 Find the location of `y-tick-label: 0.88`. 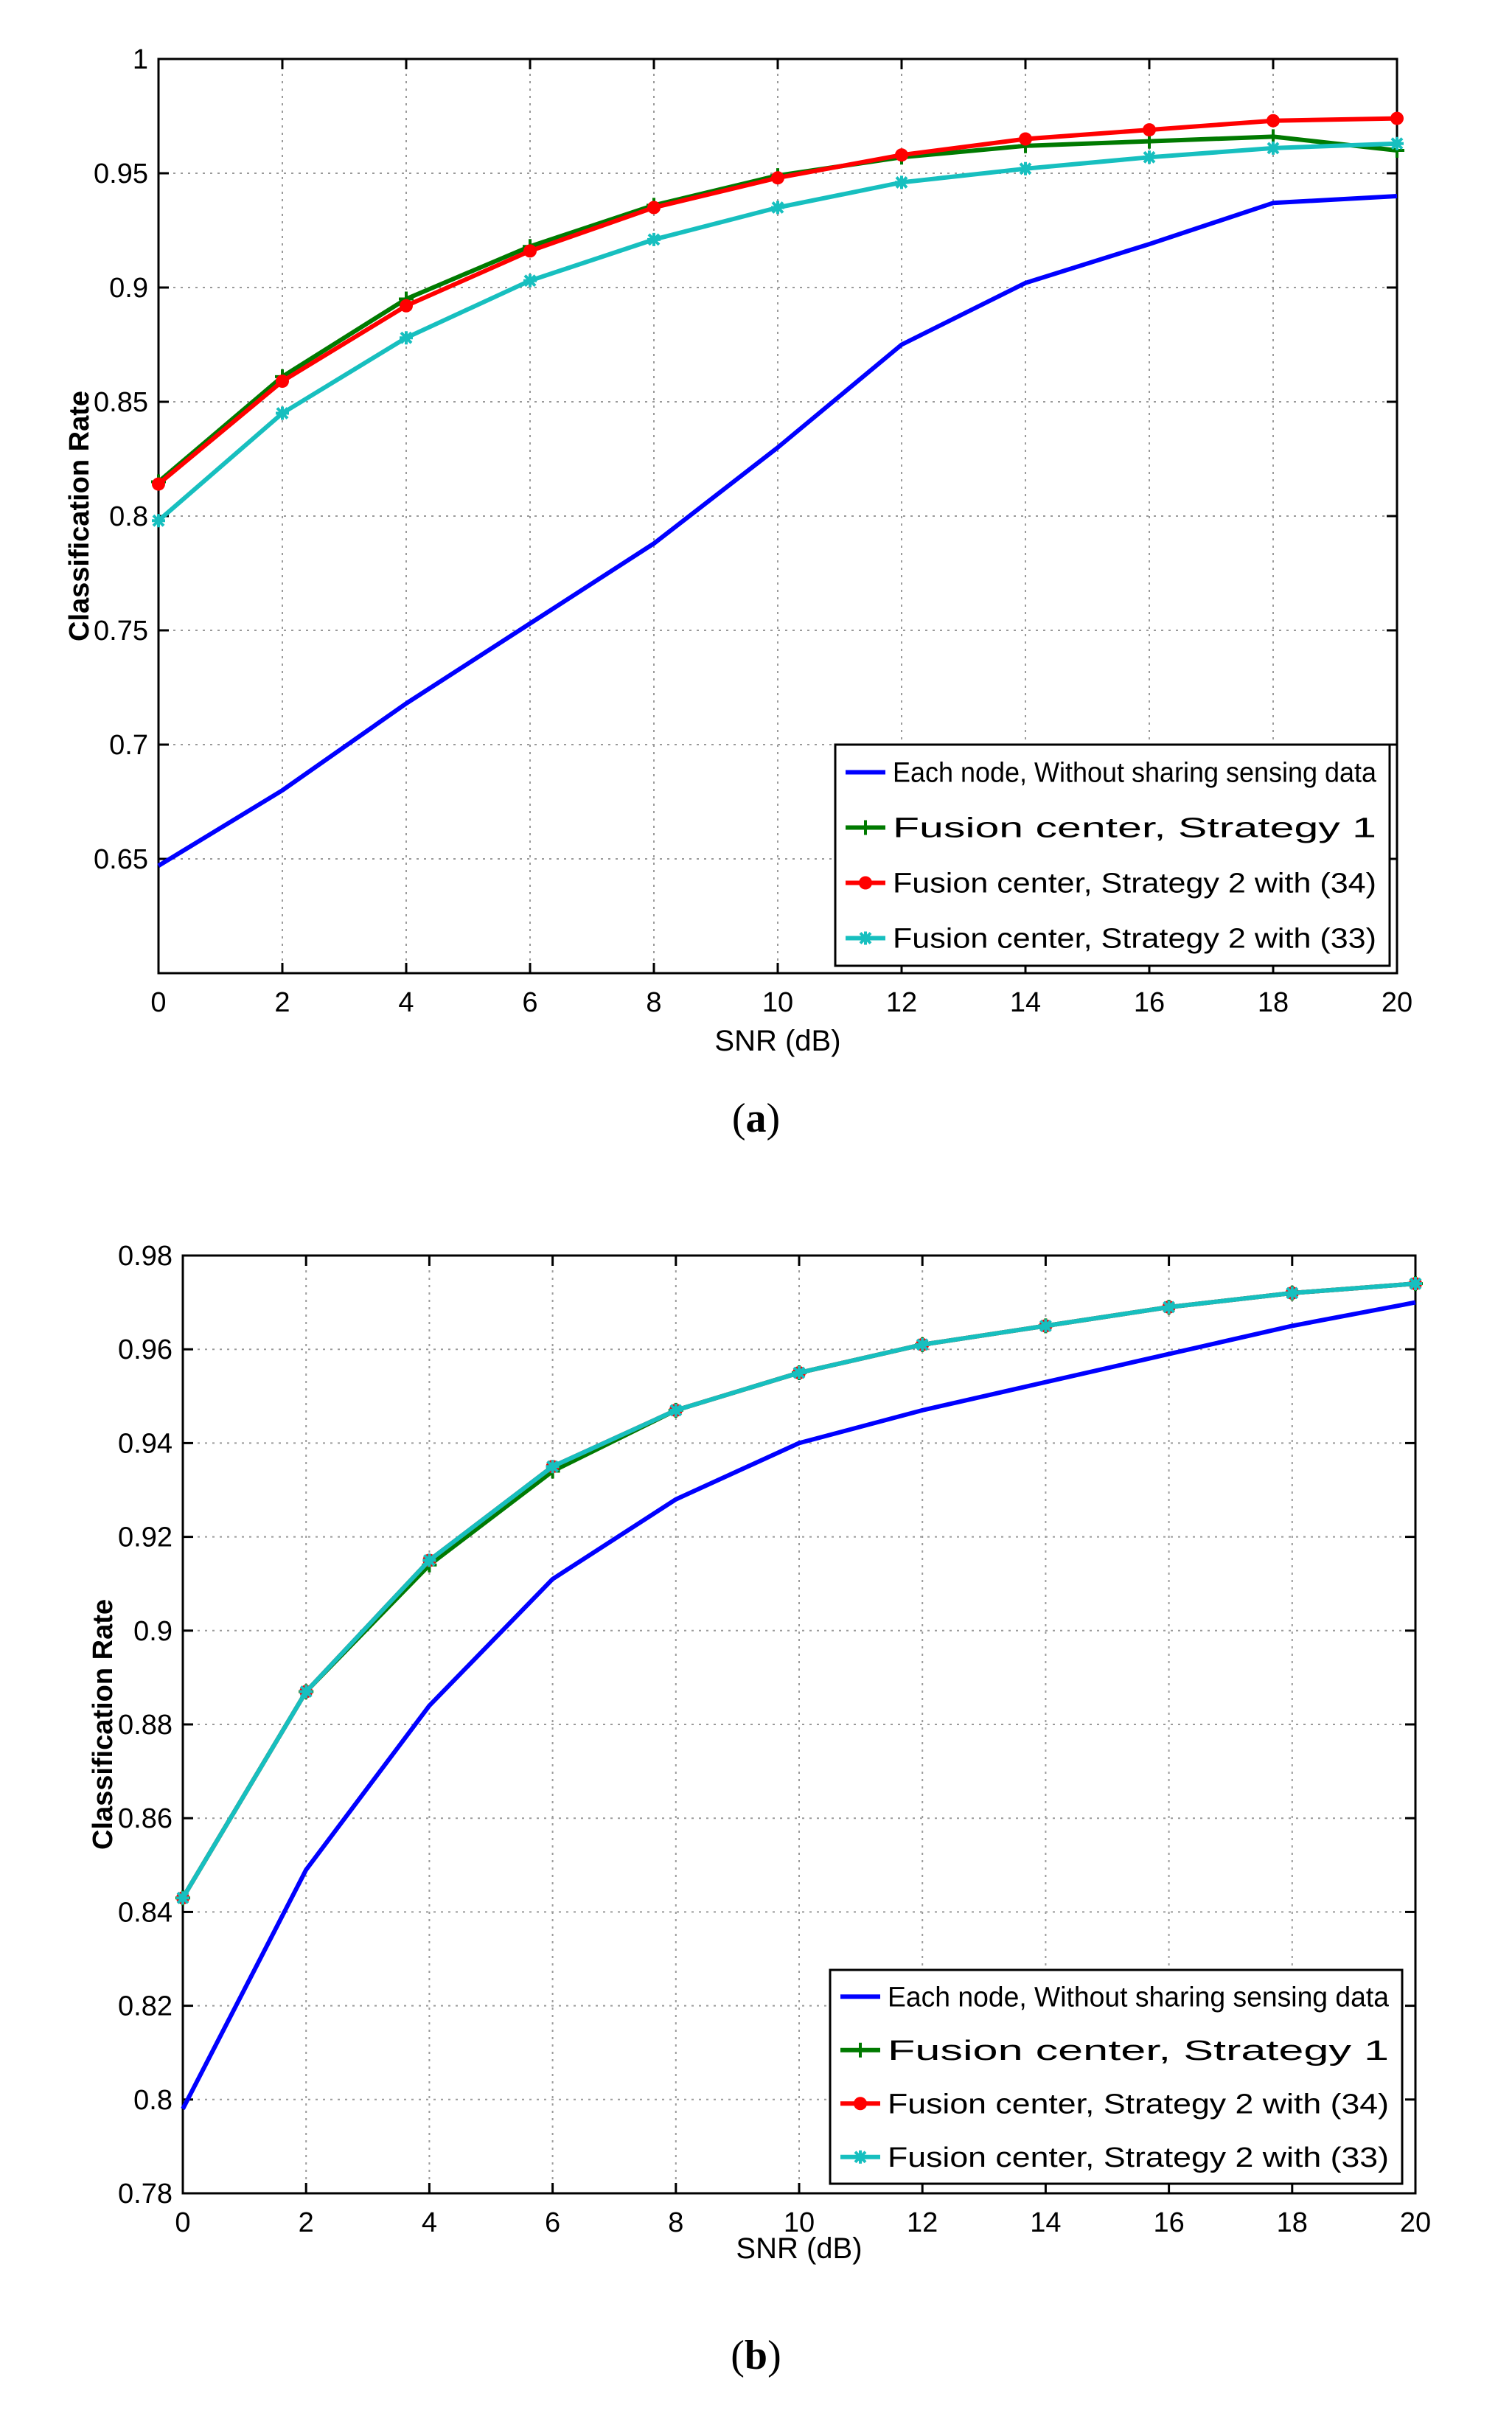

y-tick-label: 0.88 is located at coordinates (145, 1725).